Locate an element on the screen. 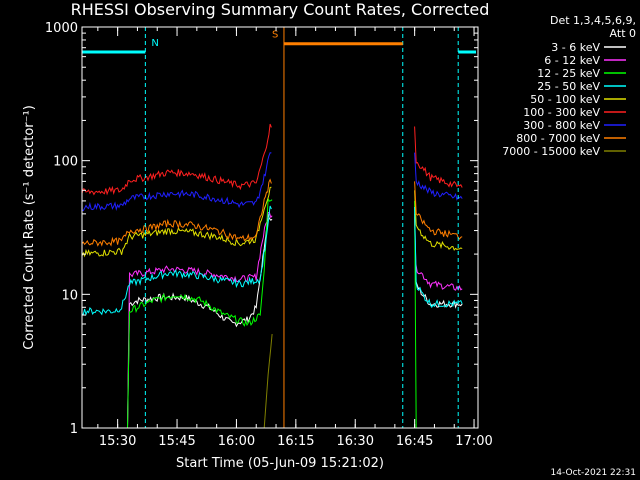 The image size is (640, 480). y-tick-label: 100 is located at coordinates (65, 162).